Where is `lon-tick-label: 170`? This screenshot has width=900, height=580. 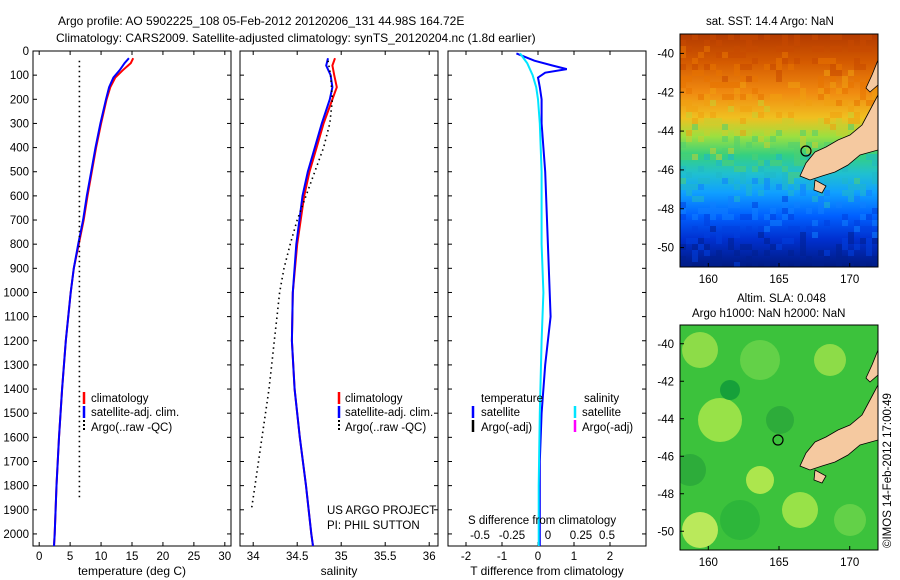
lon-tick-label: 170 is located at coordinates (849, 280).